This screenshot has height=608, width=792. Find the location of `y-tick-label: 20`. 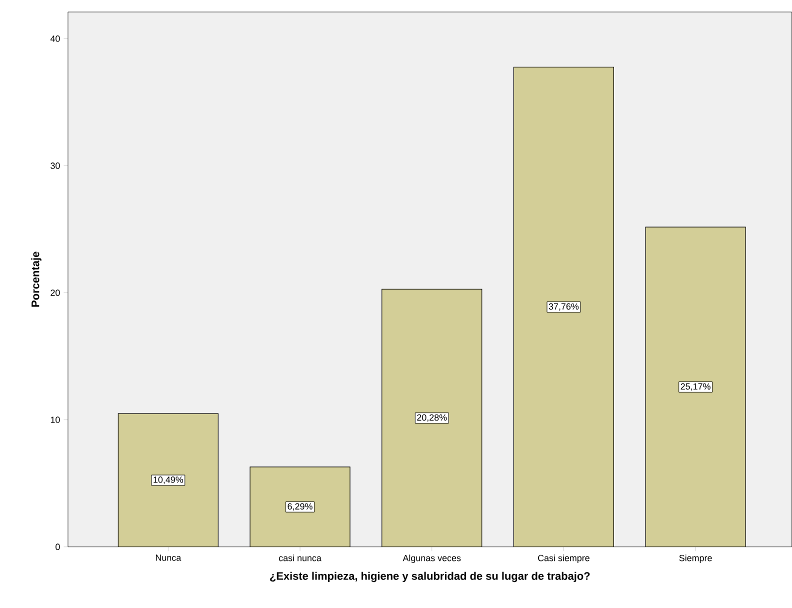

y-tick-label: 20 is located at coordinates (55, 293).